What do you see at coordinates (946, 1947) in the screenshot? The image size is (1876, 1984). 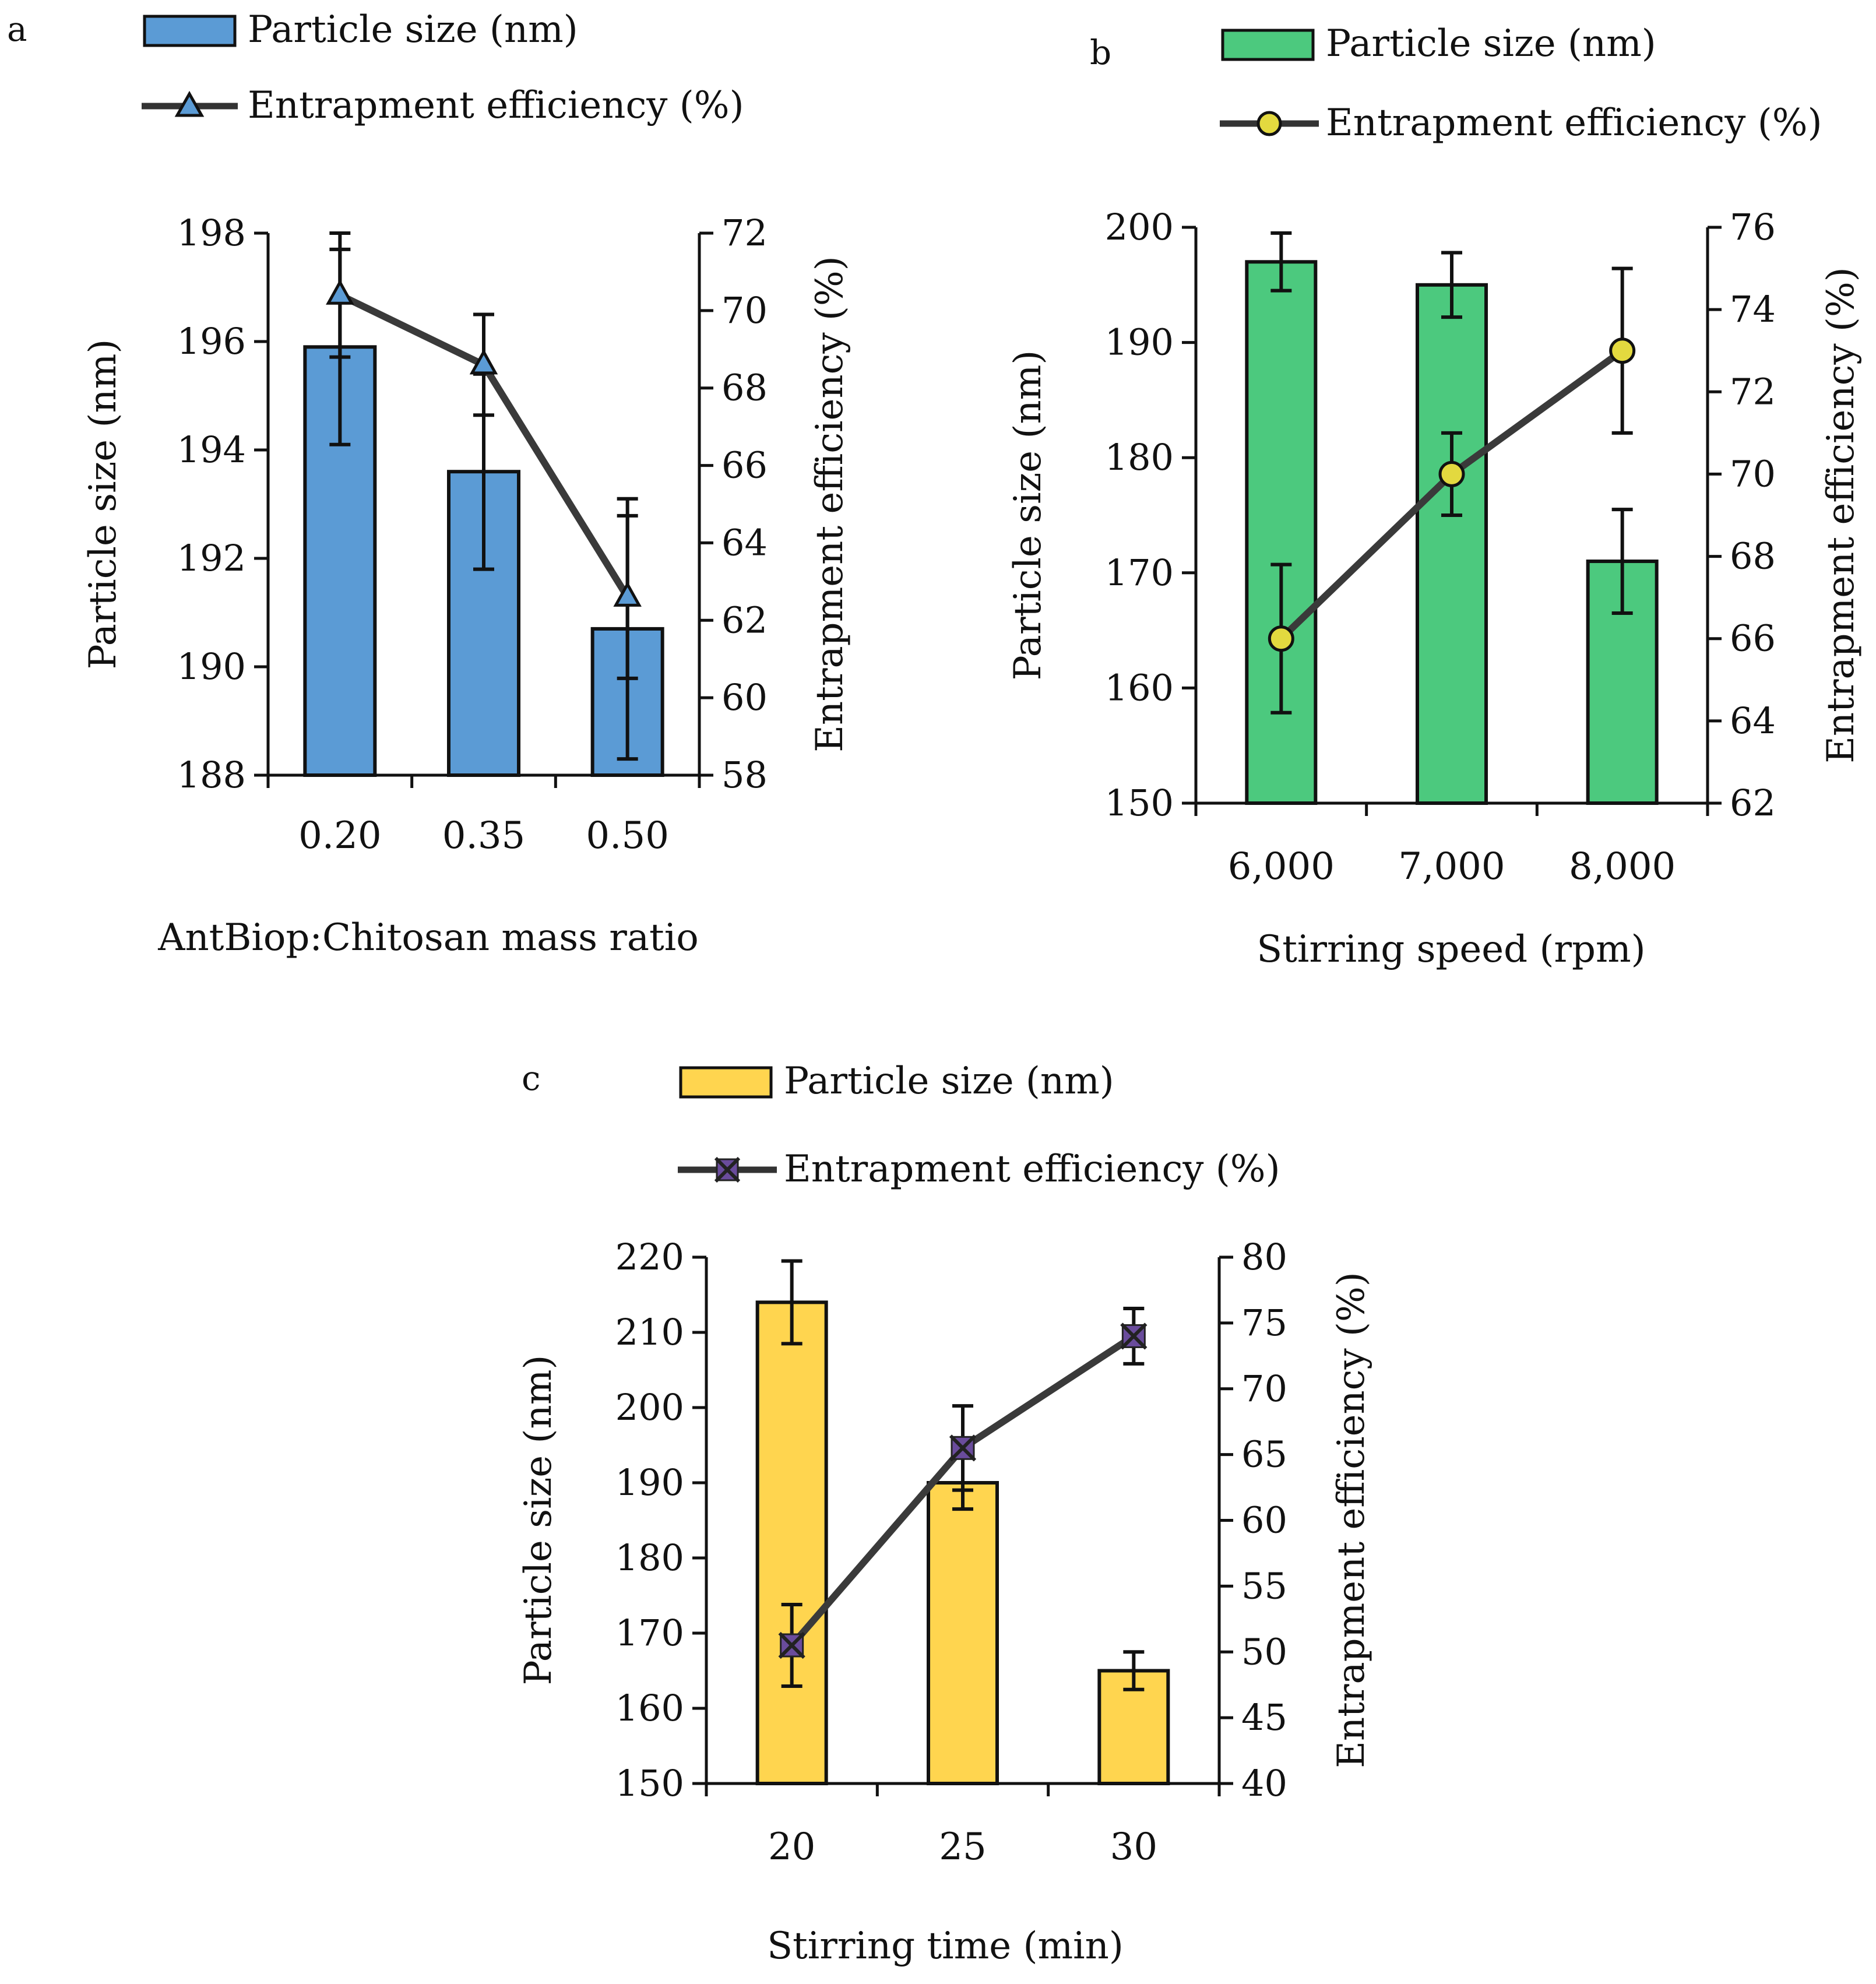 I see `x-axis-title-c: Stirring time (min)` at bounding box center [946, 1947].